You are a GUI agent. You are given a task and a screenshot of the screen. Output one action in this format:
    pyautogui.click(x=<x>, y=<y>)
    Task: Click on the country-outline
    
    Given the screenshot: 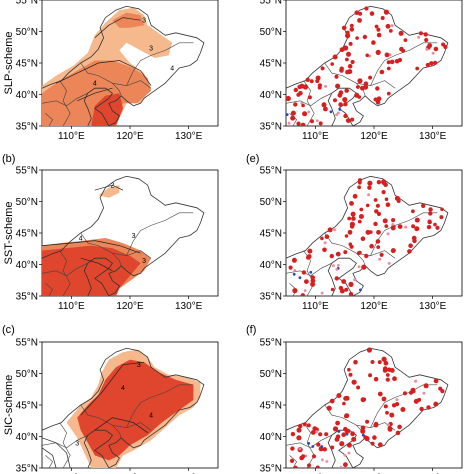 What is the action you would take?
    pyautogui.click(x=367, y=65)
    